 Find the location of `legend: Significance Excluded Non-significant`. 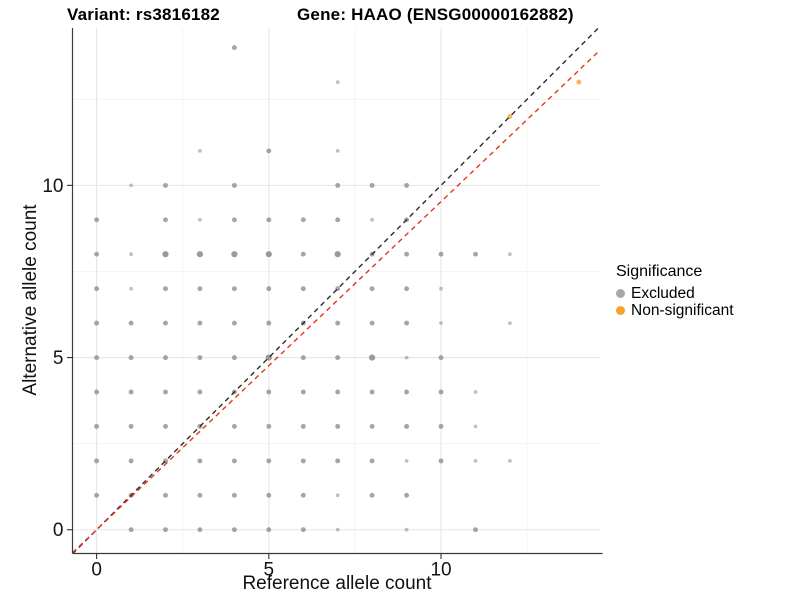

legend: Significance Excluded Non-significant is located at coordinates (675, 291).